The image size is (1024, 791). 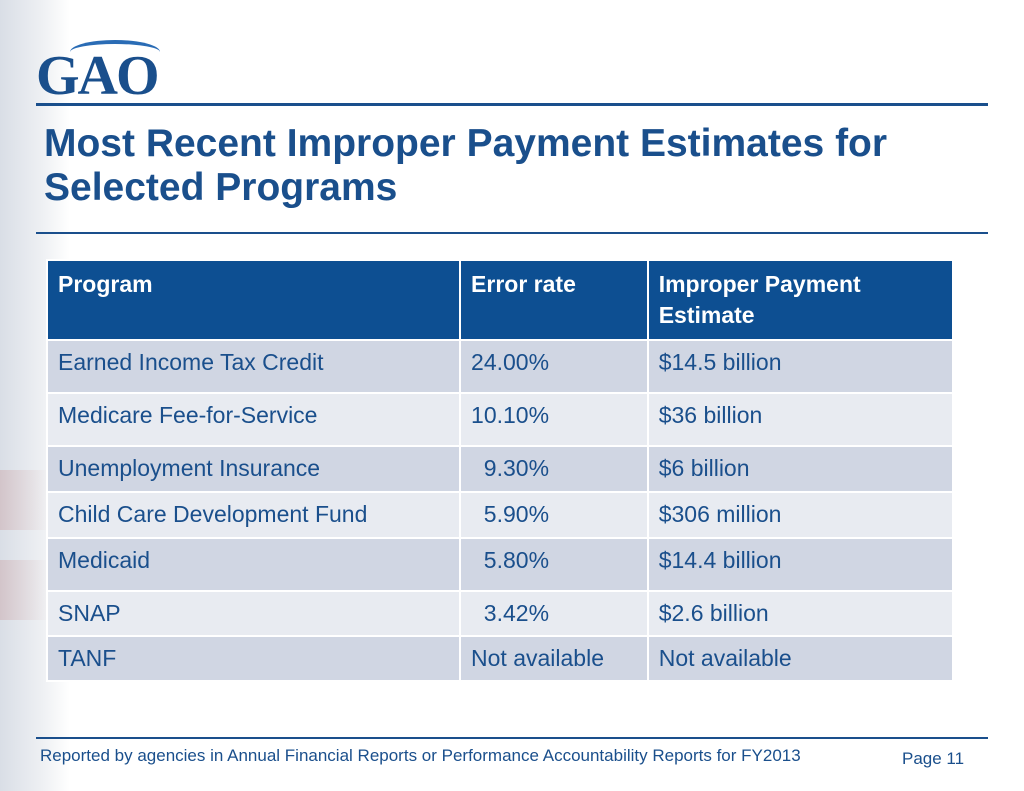 I want to click on gao-logo: GAO, so click(x=98, y=76).